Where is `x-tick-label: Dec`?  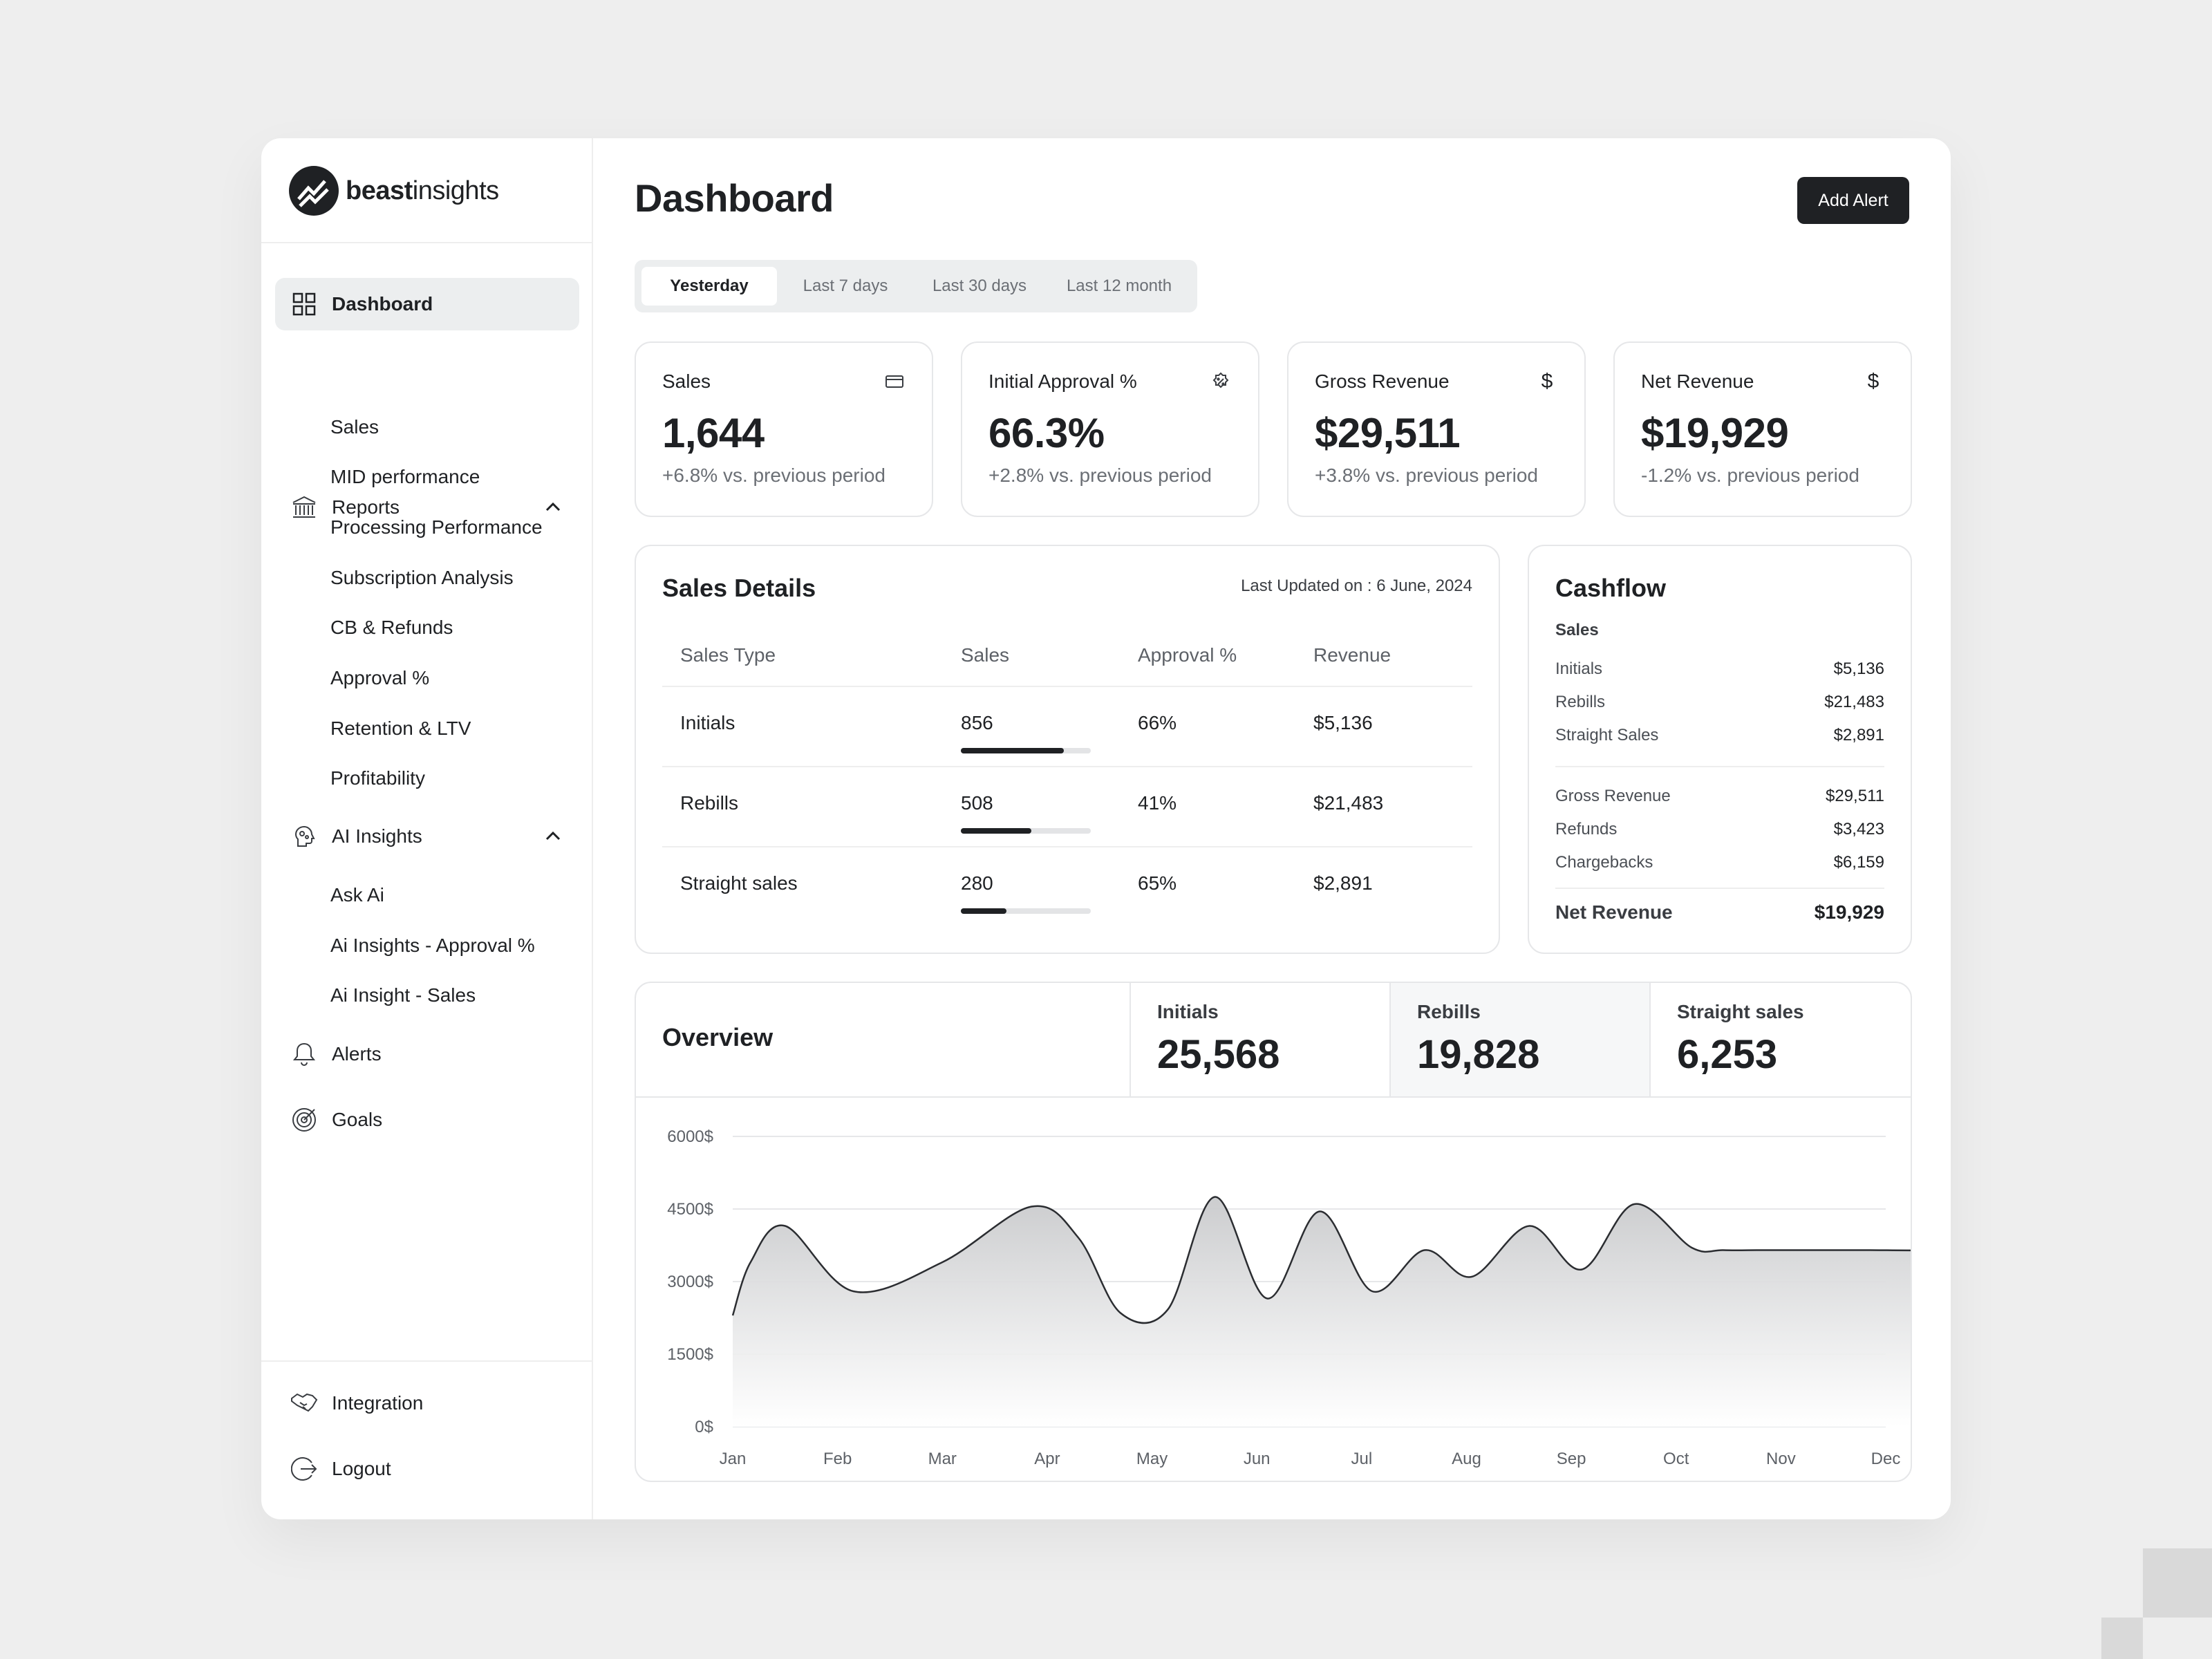
x-tick-label: Dec is located at coordinates (1886, 1459).